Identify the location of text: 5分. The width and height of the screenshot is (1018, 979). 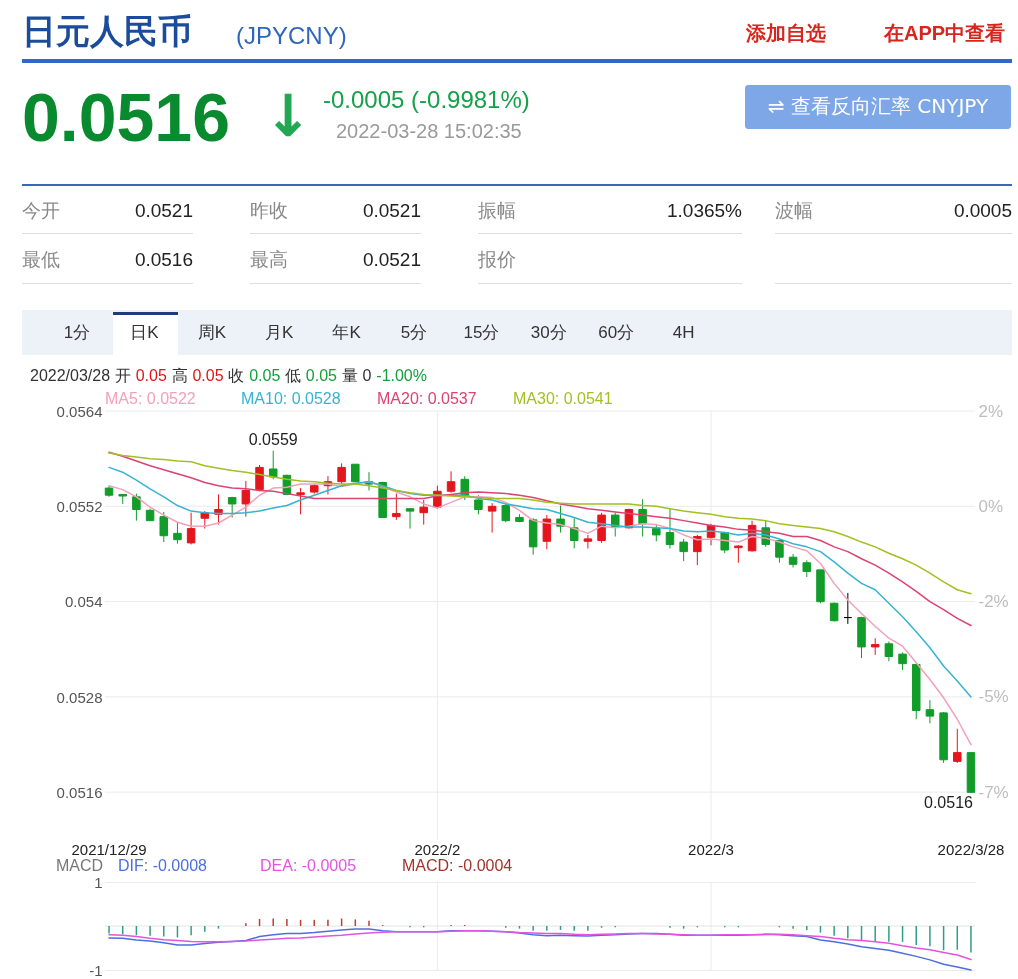
(414, 332).